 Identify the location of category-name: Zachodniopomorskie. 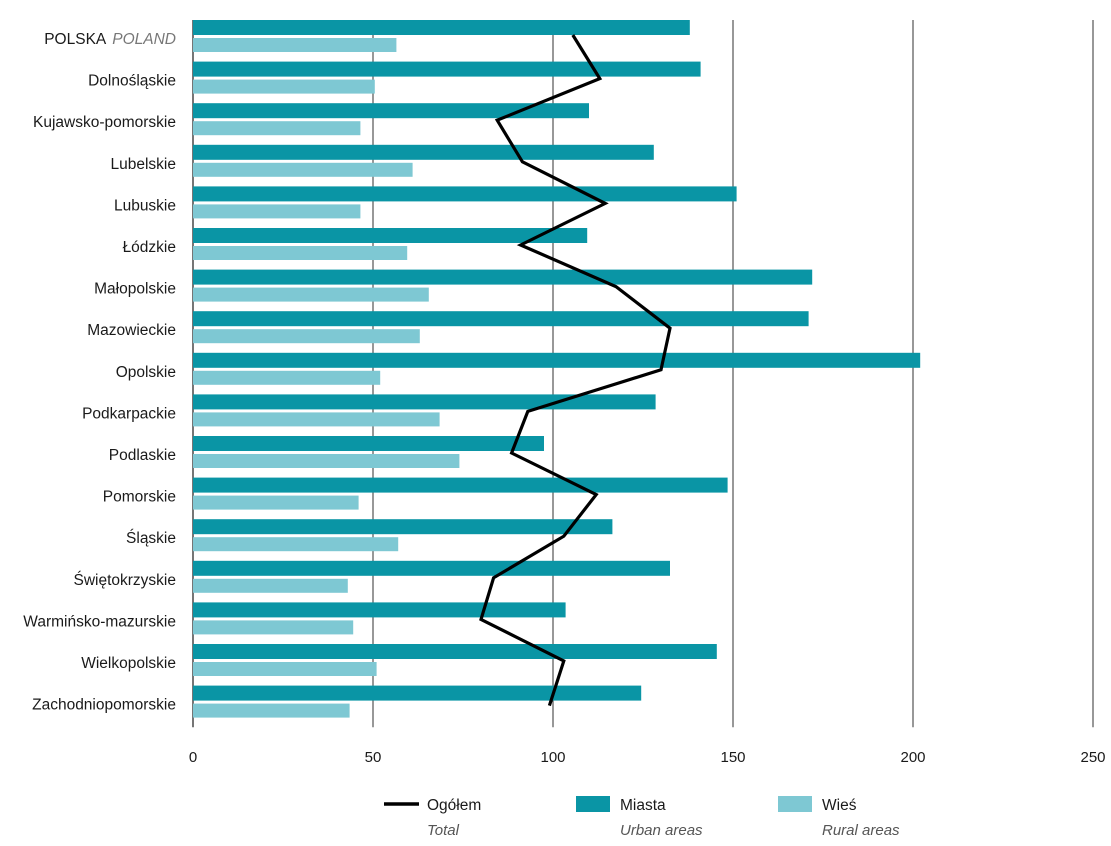
(104, 705).